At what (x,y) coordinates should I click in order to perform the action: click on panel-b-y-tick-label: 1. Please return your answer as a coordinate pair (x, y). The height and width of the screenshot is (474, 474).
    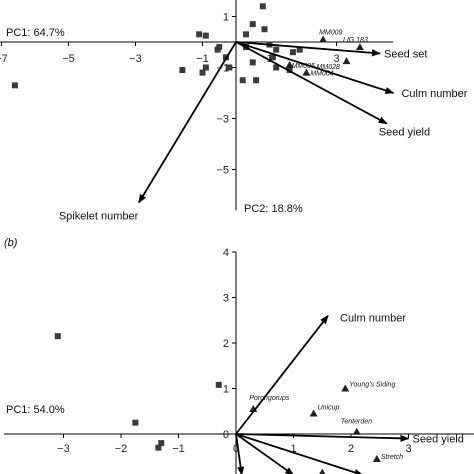
    Looking at the image, I should click on (226, 390).